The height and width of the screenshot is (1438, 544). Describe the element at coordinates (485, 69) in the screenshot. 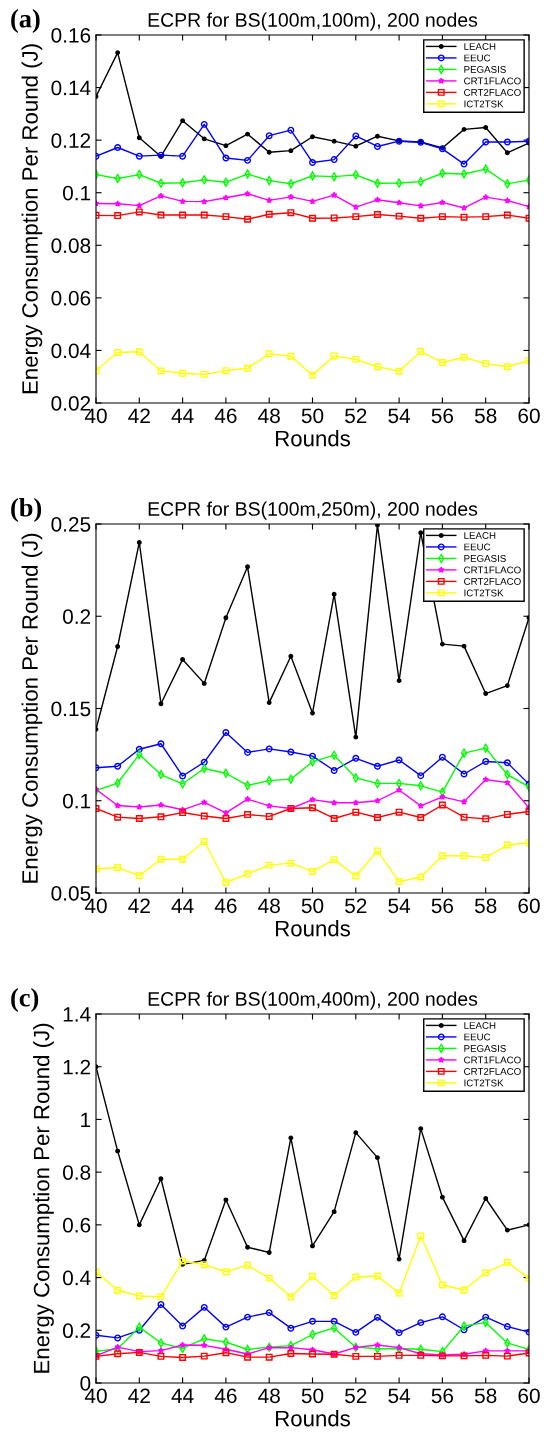

I see `legend-label: PEGASIS` at that location.